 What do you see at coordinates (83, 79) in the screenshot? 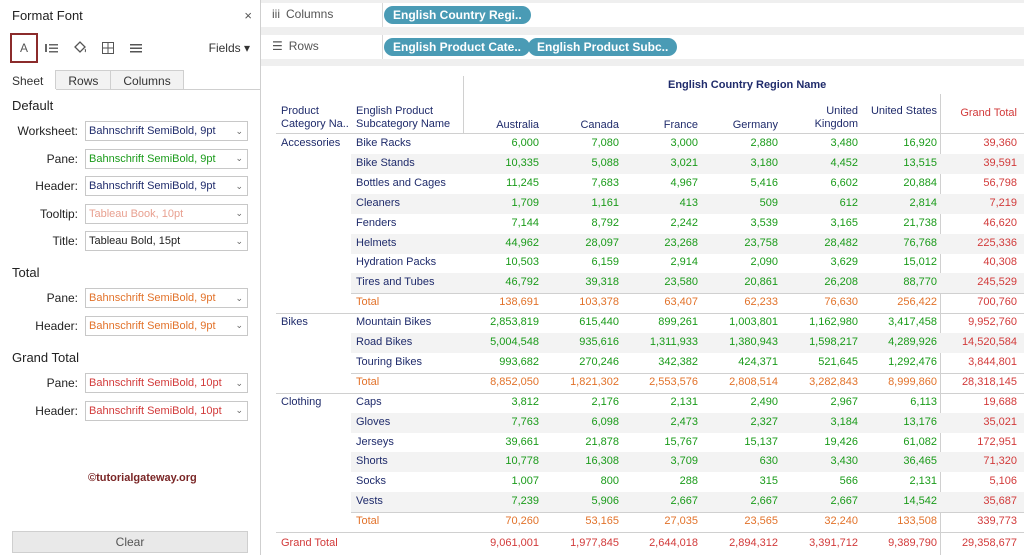
I see `tab-rows: Rows` at bounding box center [83, 79].